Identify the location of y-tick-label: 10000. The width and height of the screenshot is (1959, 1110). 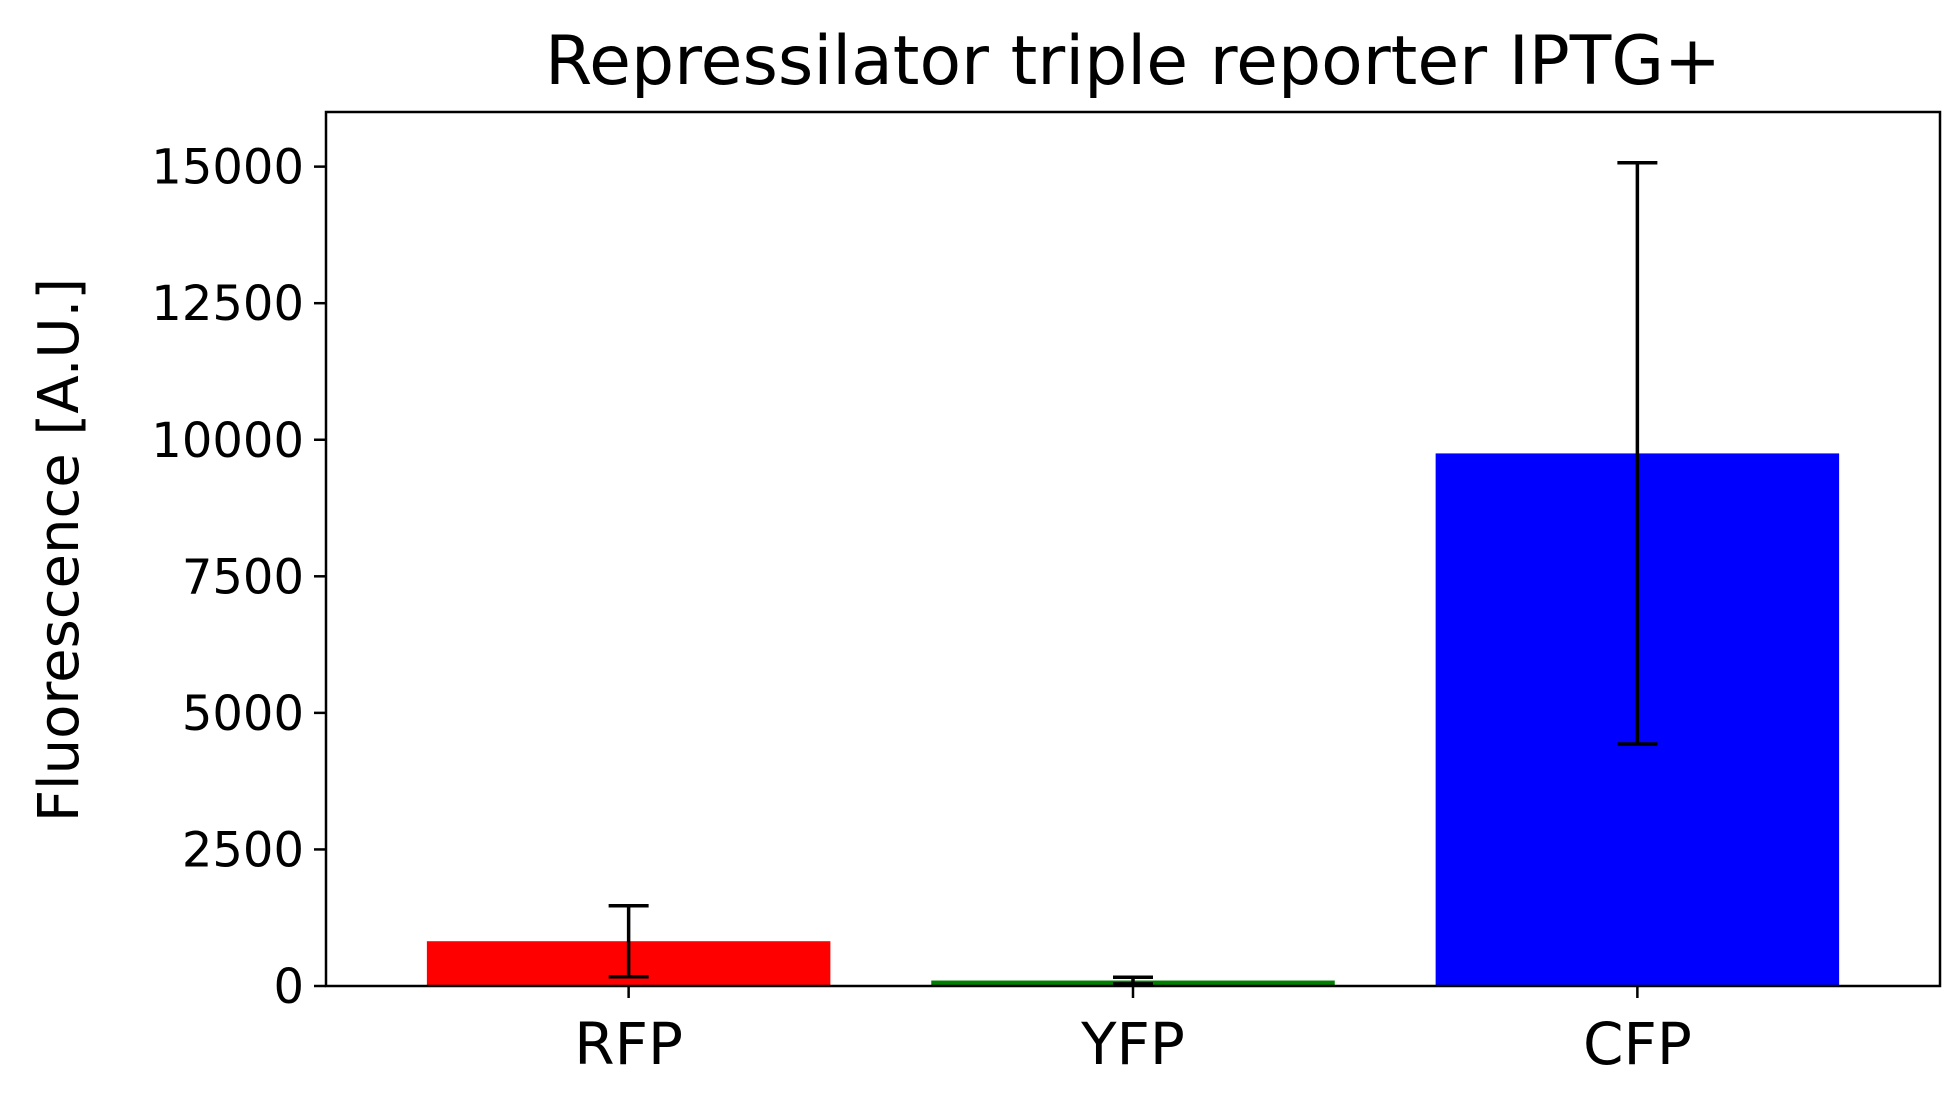
(227, 441).